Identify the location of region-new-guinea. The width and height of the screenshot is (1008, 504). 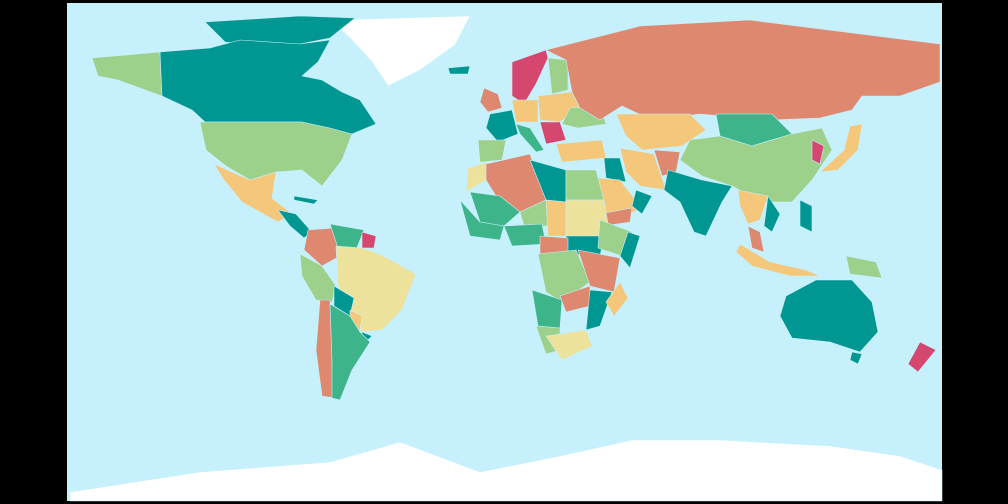
(864, 267).